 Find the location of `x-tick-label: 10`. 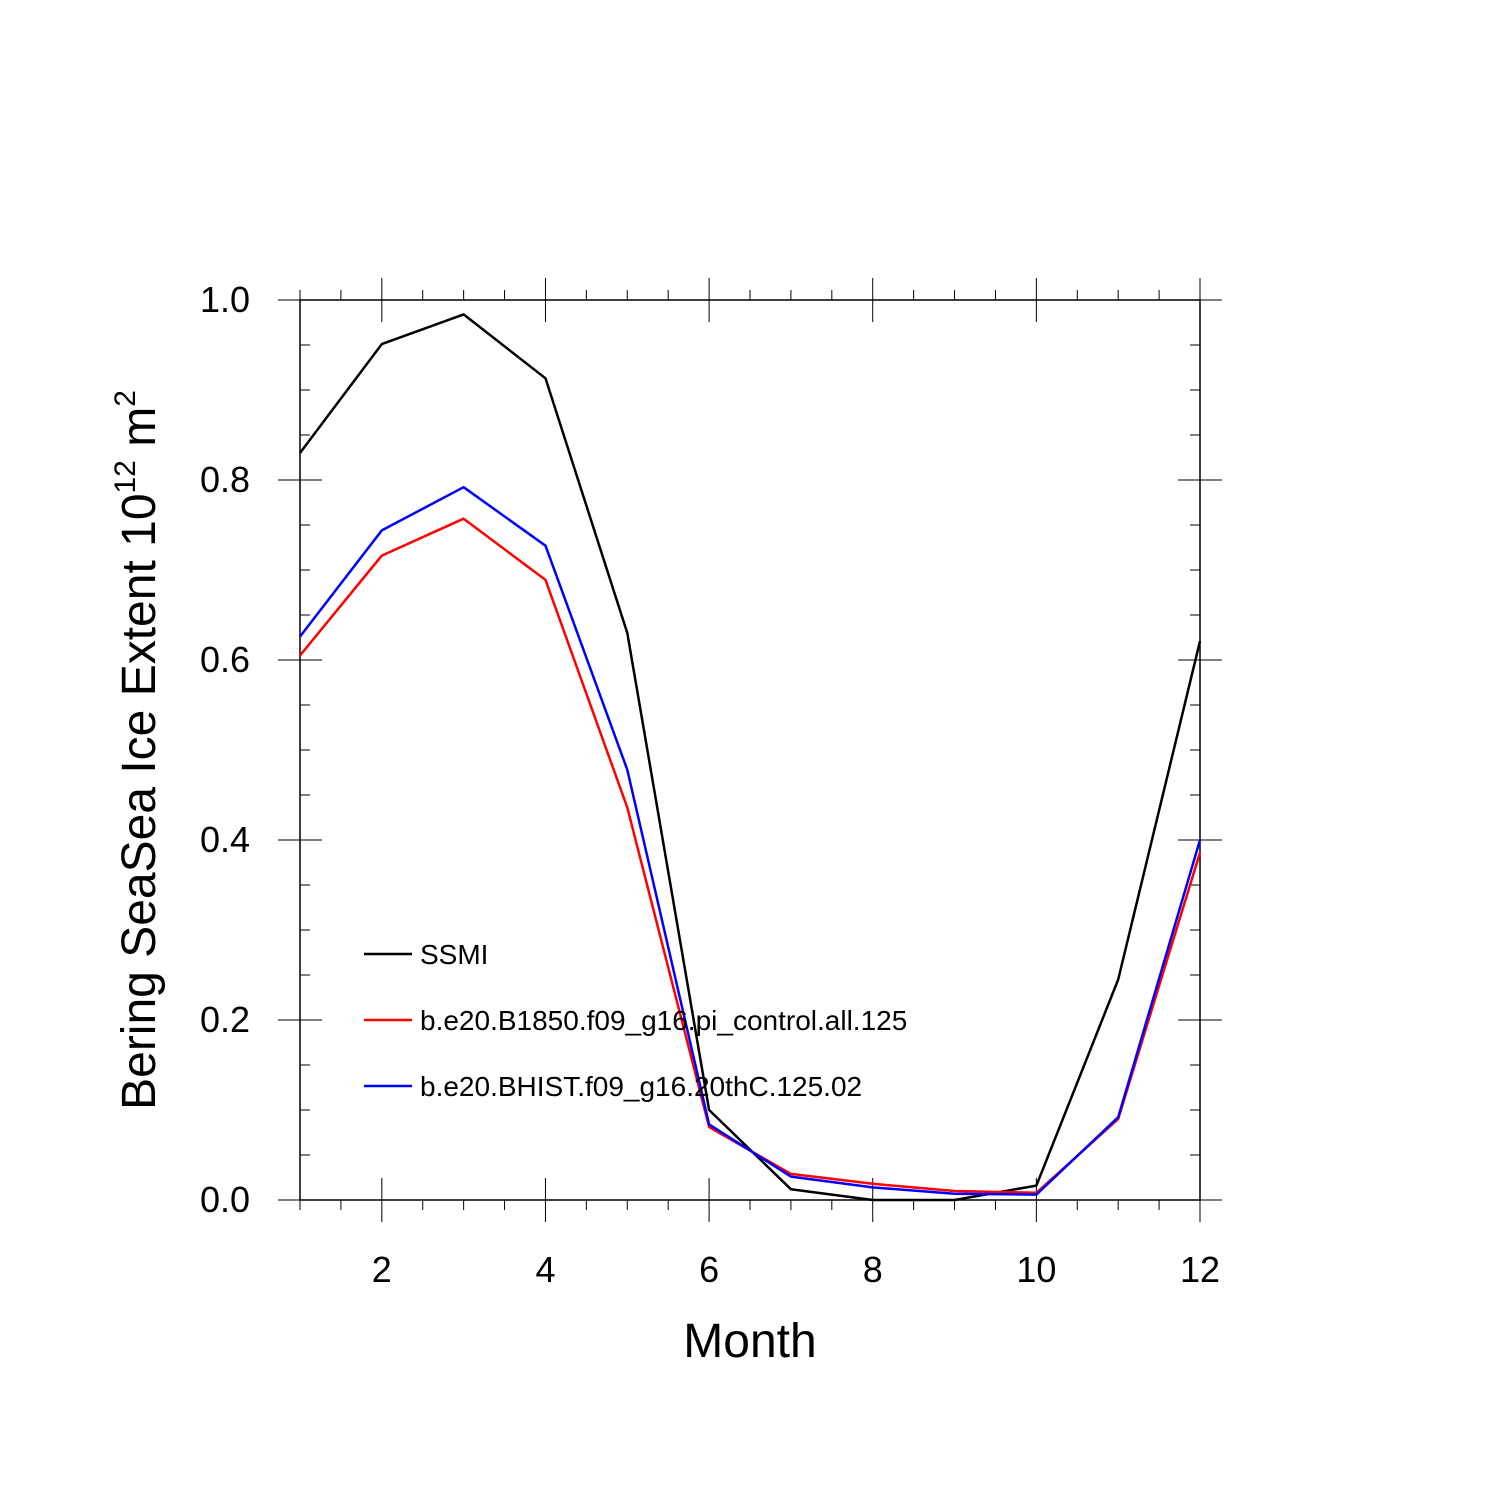

x-tick-label: 10 is located at coordinates (1036, 1269).